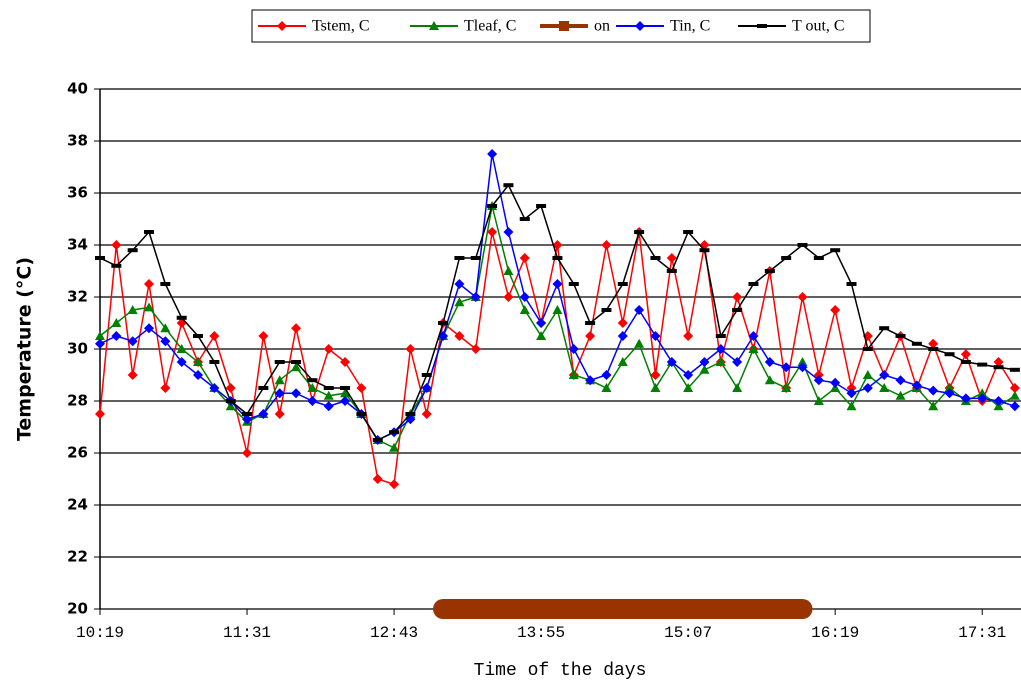 The width and height of the screenshot is (1021, 683). What do you see at coordinates (602, 26) in the screenshot?
I see `legend-label: on` at bounding box center [602, 26].